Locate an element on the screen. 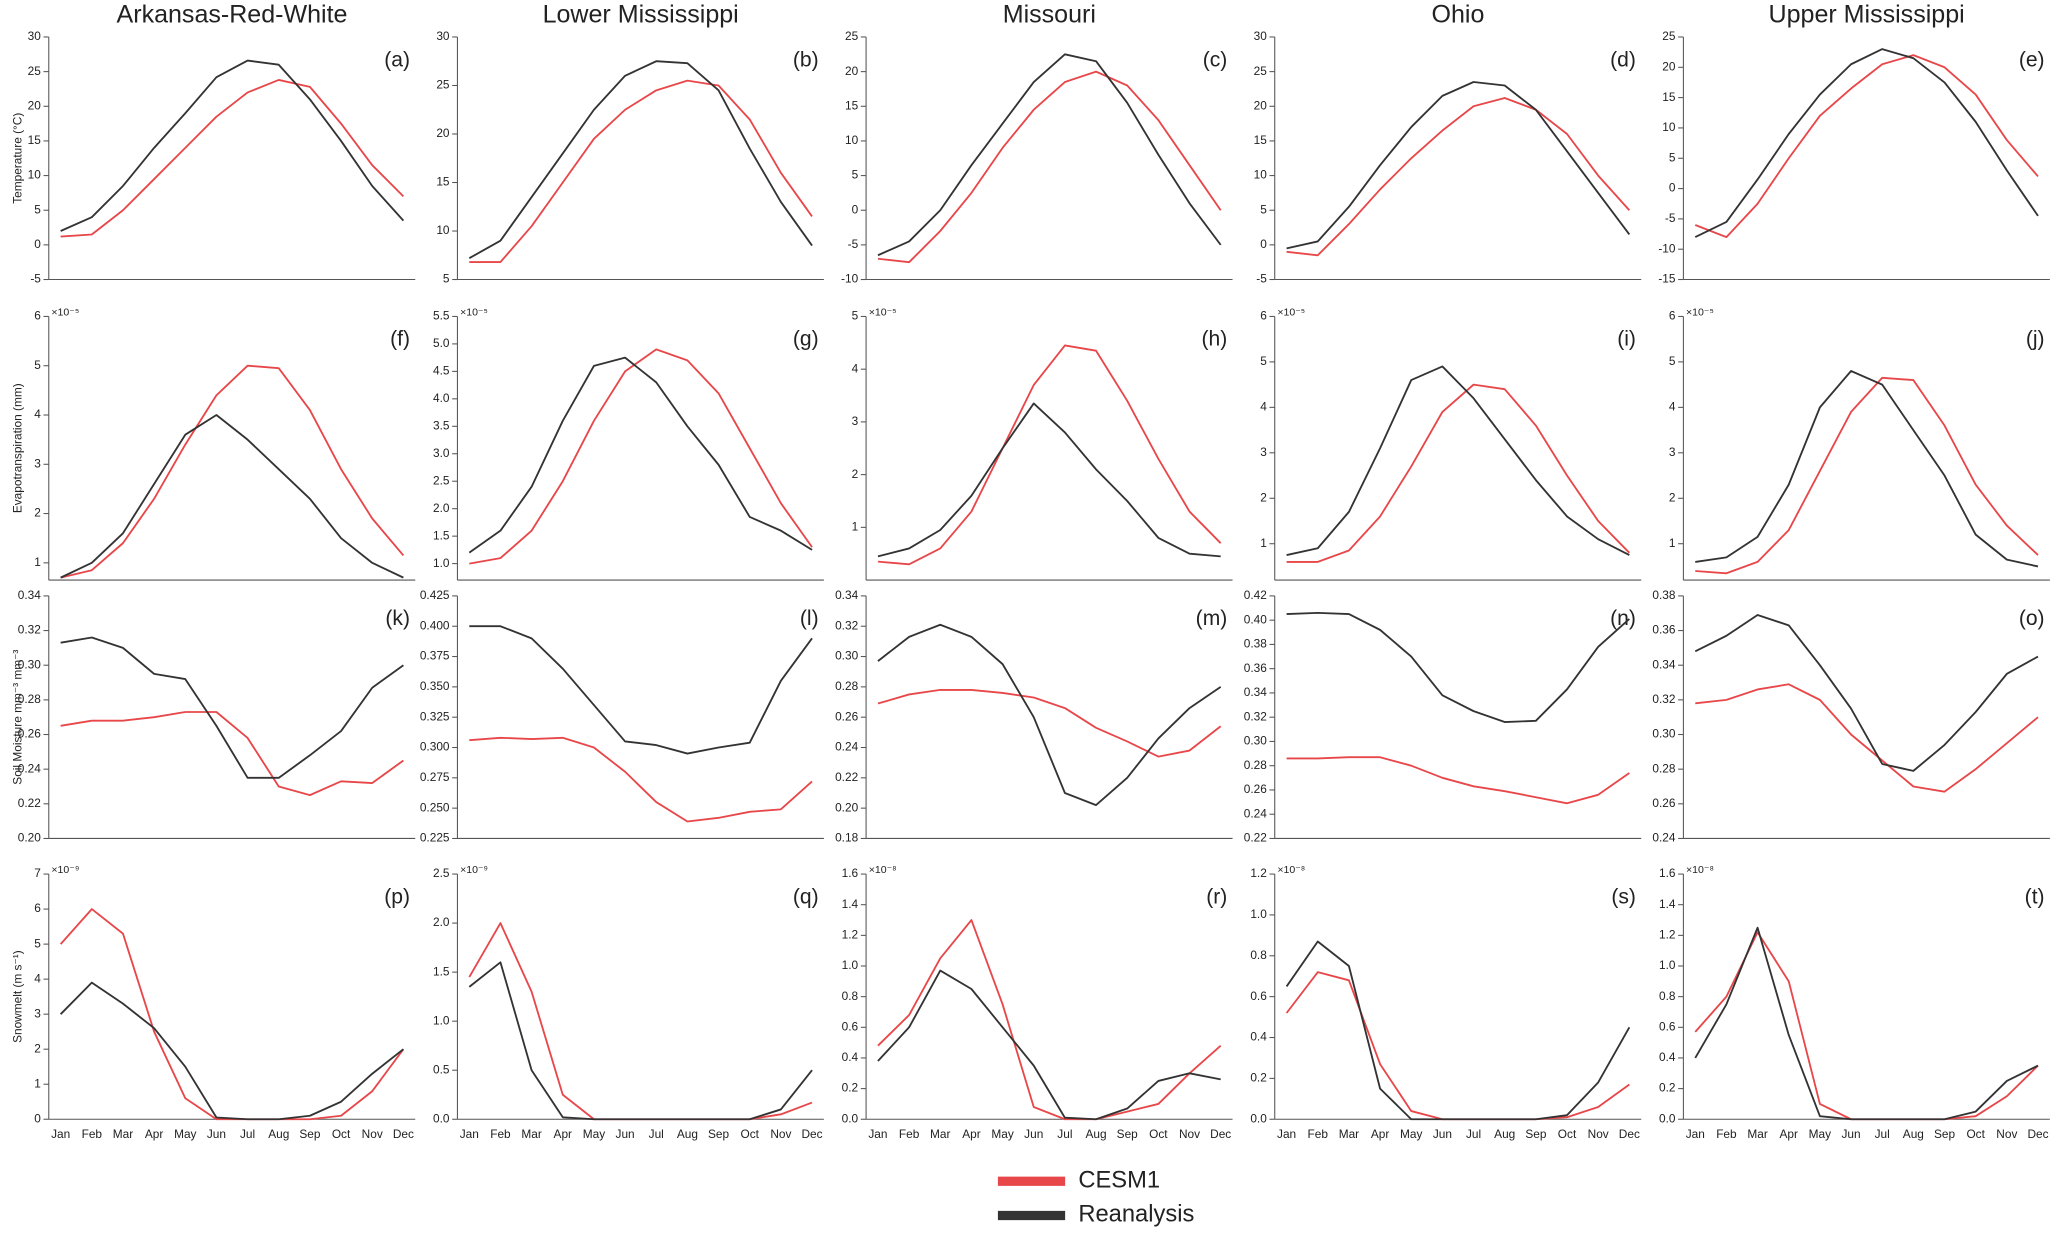 The width and height of the screenshot is (2067, 1234). x-tick-label: Jan is located at coordinates (1695, 1134).